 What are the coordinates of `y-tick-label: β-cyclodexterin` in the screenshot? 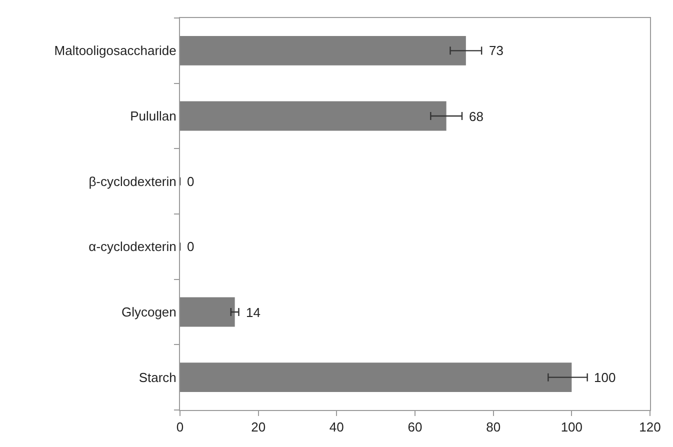 It's located at (132, 181).